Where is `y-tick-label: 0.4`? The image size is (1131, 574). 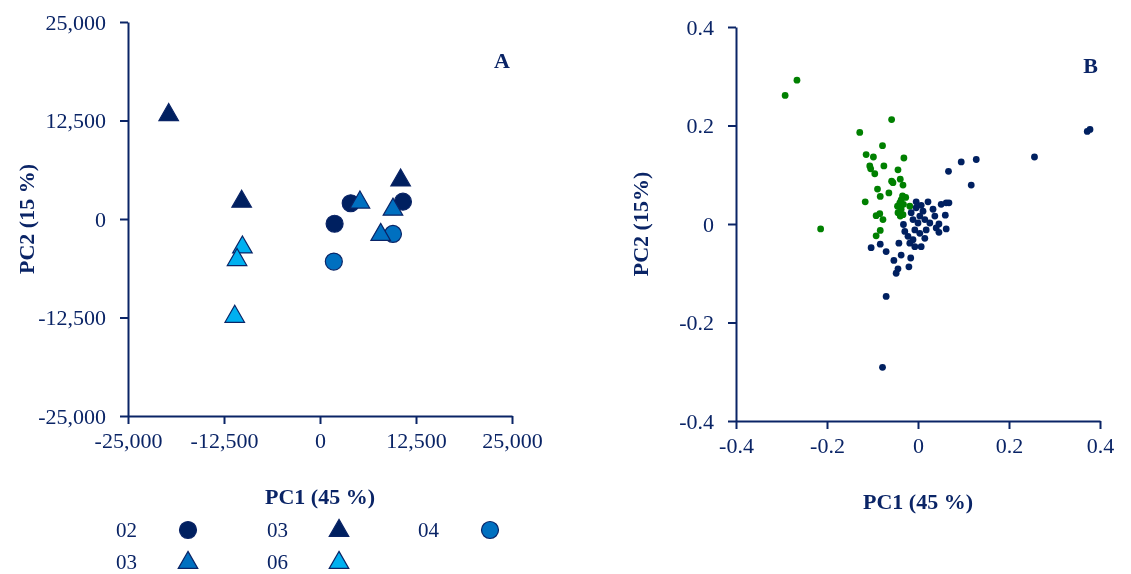 y-tick-label: 0.4 is located at coordinates (700, 27).